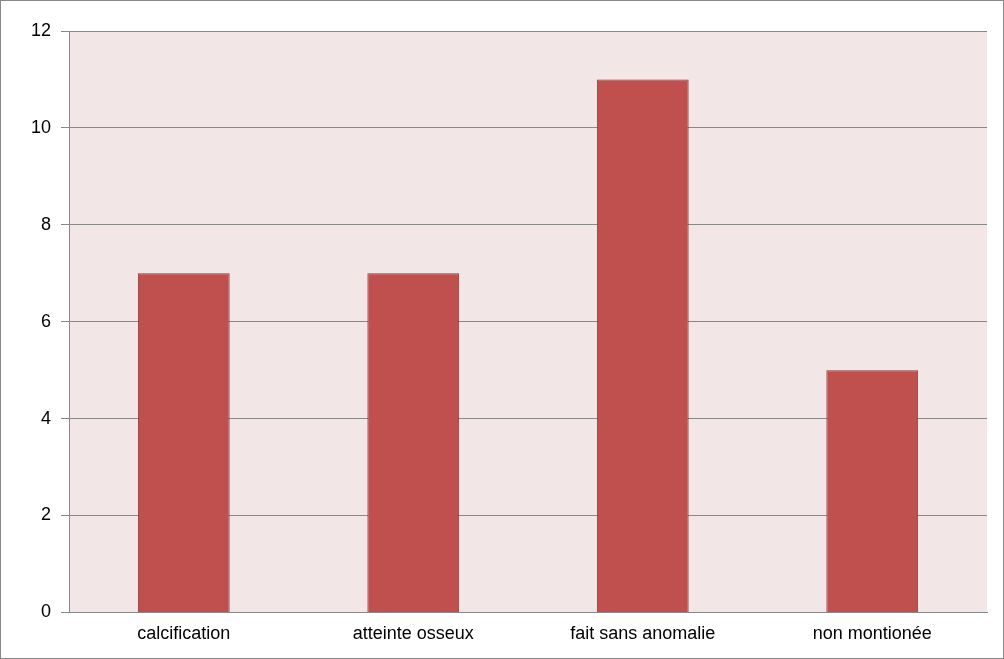 The height and width of the screenshot is (659, 1004). Describe the element at coordinates (46, 320) in the screenshot. I see `y-tick-label: 6` at that location.